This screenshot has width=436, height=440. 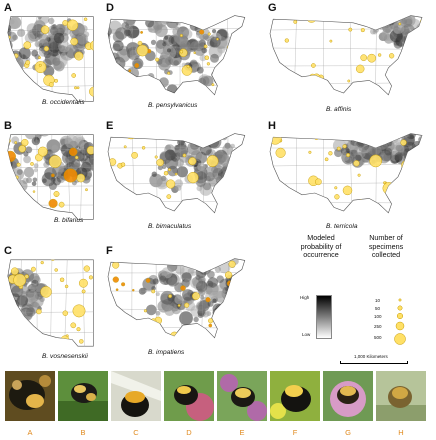 What do you see at coordinates (136, 432) in the screenshot?
I see `photo-label: C` at bounding box center [136, 432].